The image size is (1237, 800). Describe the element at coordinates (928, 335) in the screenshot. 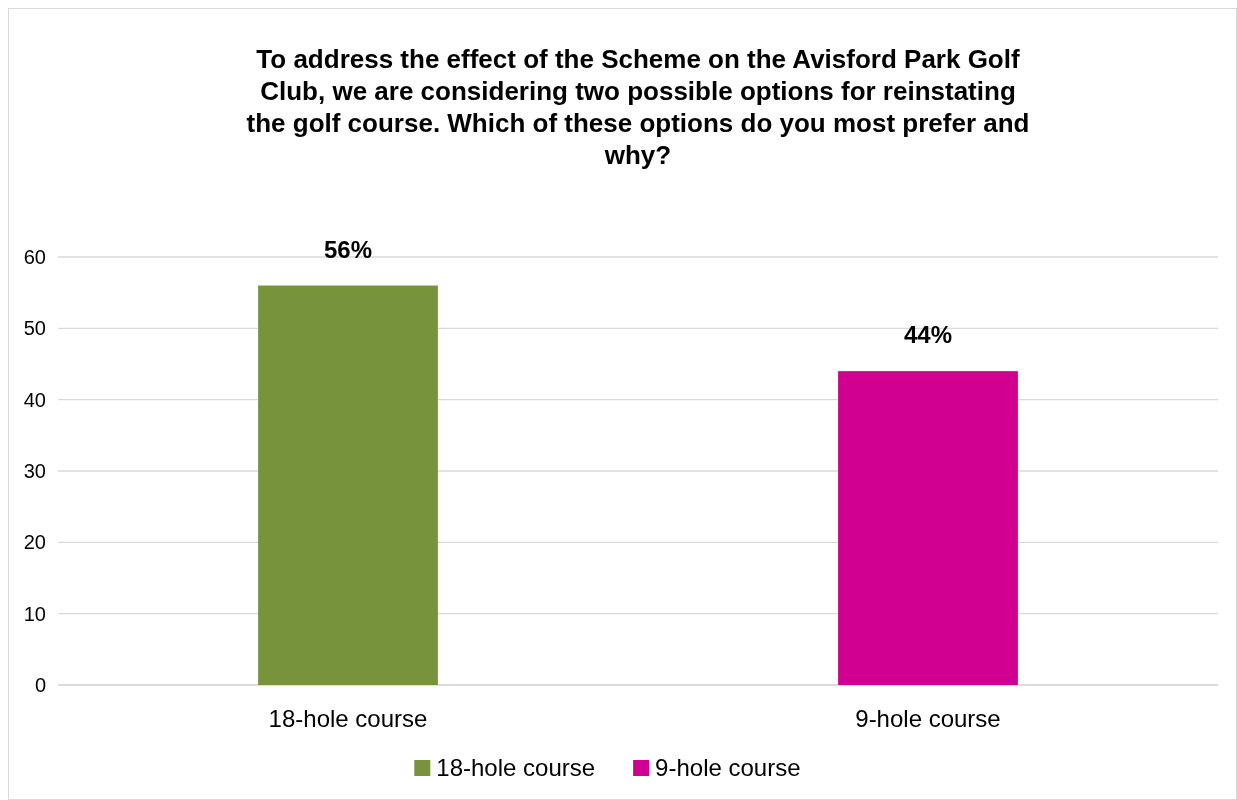

I see `data-label: 44%` at that location.